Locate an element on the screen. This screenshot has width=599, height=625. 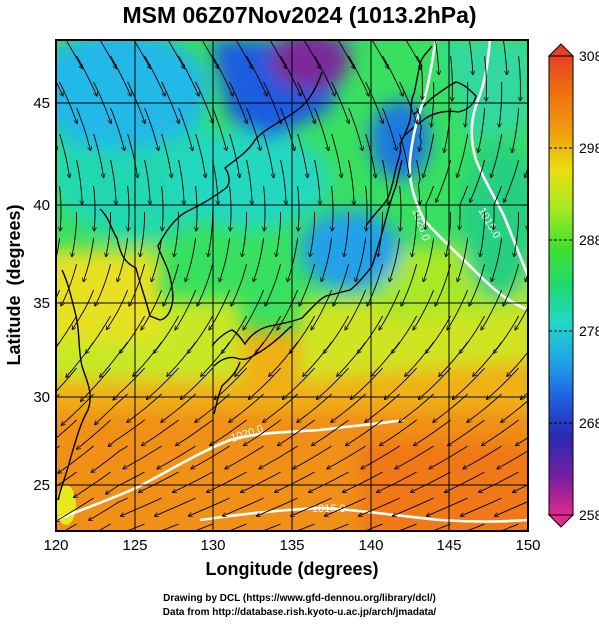
colorbar-label: 258 is located at coordinates (589, 515).